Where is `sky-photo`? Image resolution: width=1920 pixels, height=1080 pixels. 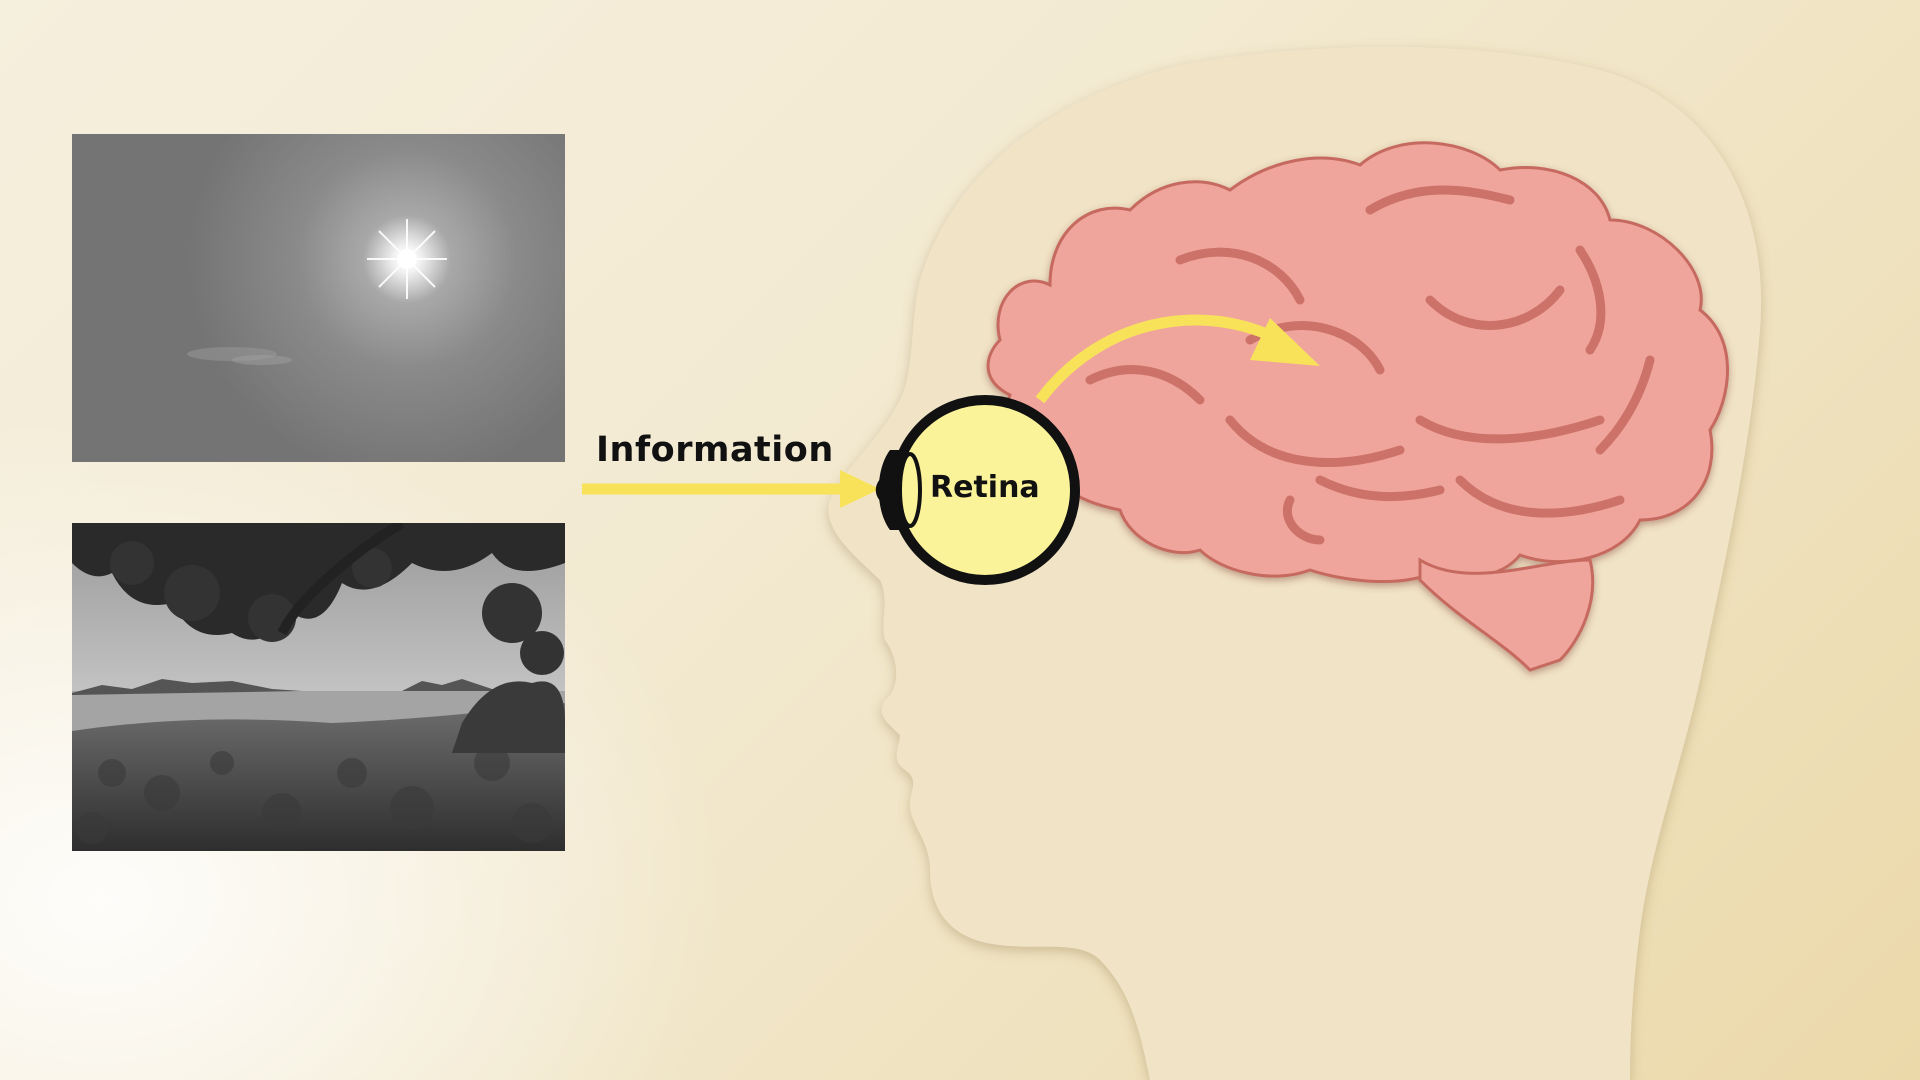
sky-photo is located at coordinates (318, 298).